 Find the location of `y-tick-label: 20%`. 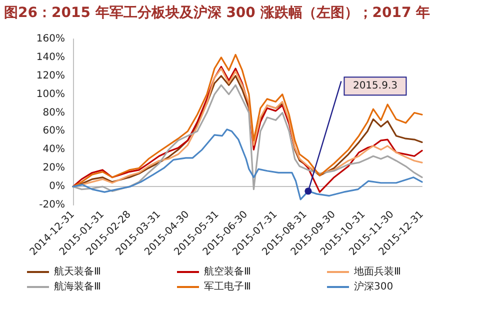

y-tick-label: 20% is located at coordinates (53, 168).